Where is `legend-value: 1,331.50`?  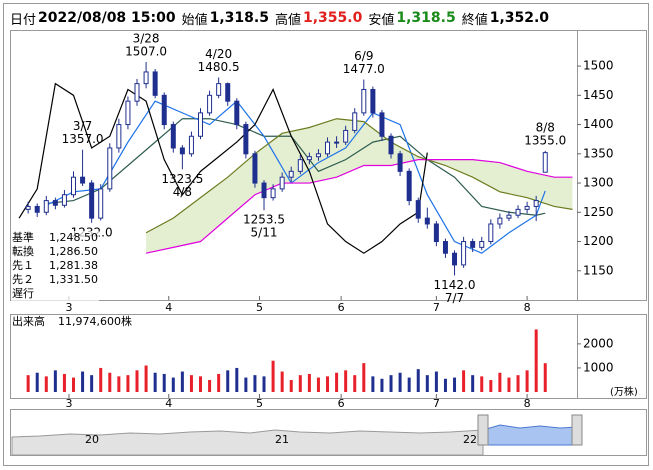
legend-value: 1,331.50 is located at coordinates (73, 279).